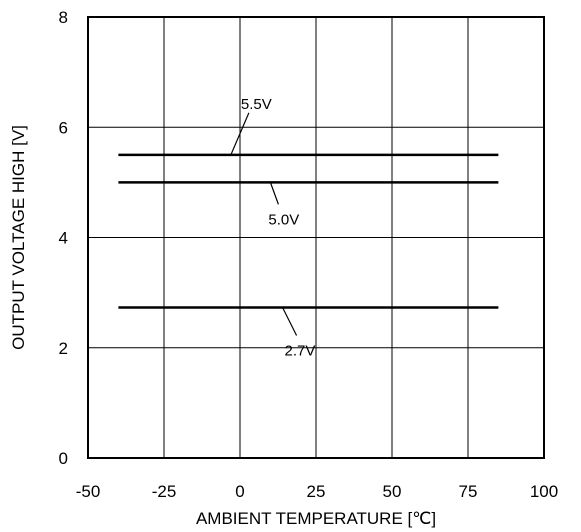  Describe the element at coordinates (63, 458) in the screenshot. I see `y-tick-label: 0` at that location.